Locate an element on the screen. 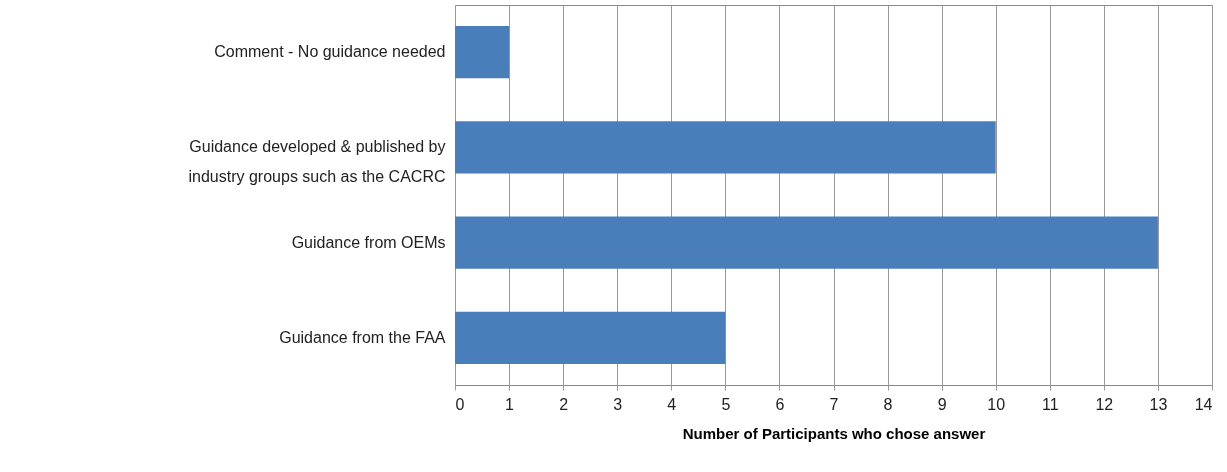 The width and height of the screenshot is (1227, 472). x-tick-label: 4 is located at coordinates (672, 404).